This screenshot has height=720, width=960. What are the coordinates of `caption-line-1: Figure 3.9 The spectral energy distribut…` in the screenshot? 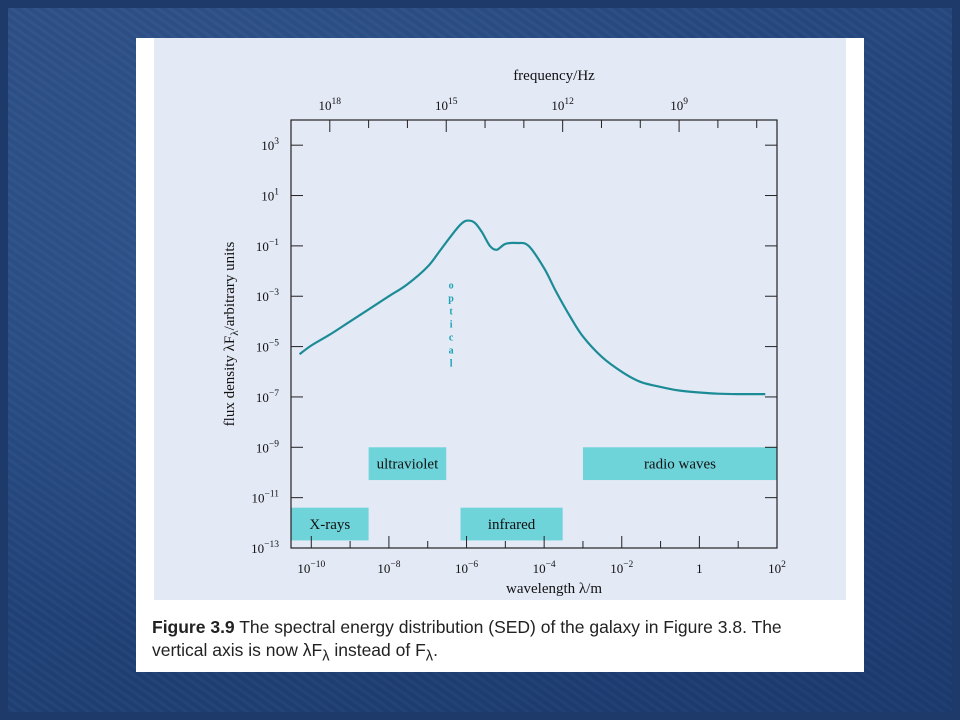 It's located at (502, 627).